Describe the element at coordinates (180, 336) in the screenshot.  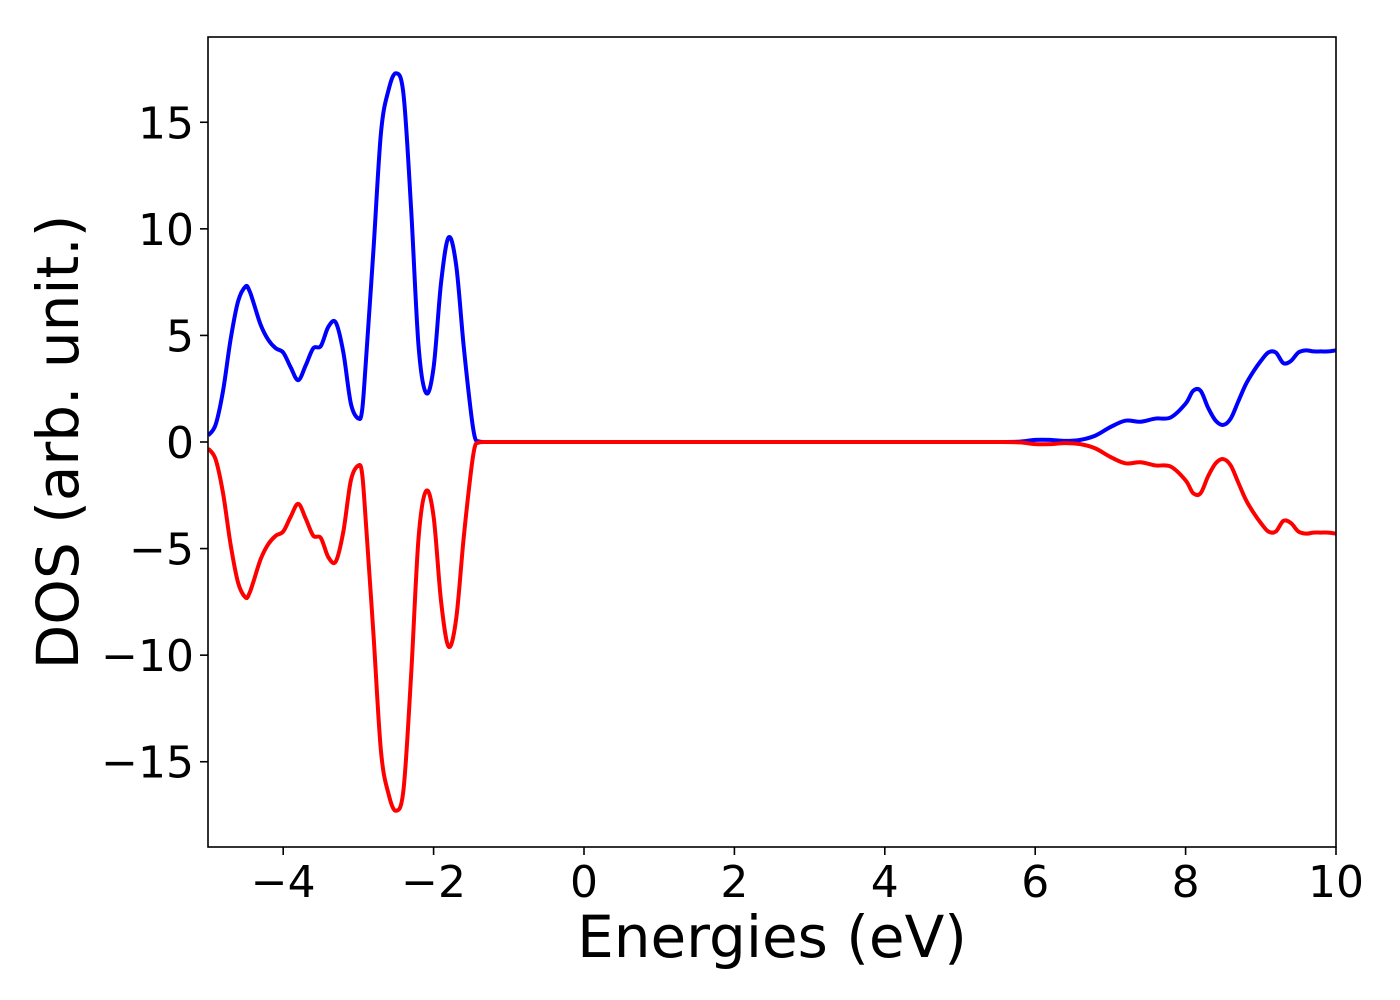
I see `y-tick-label: 5` at that location.